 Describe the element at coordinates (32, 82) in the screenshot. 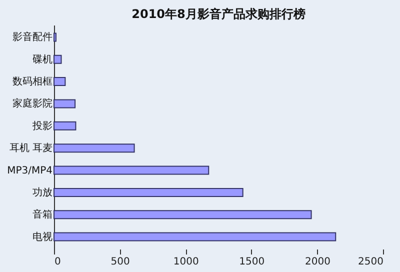

I see `y-tick-label: 数码相框` at that location.